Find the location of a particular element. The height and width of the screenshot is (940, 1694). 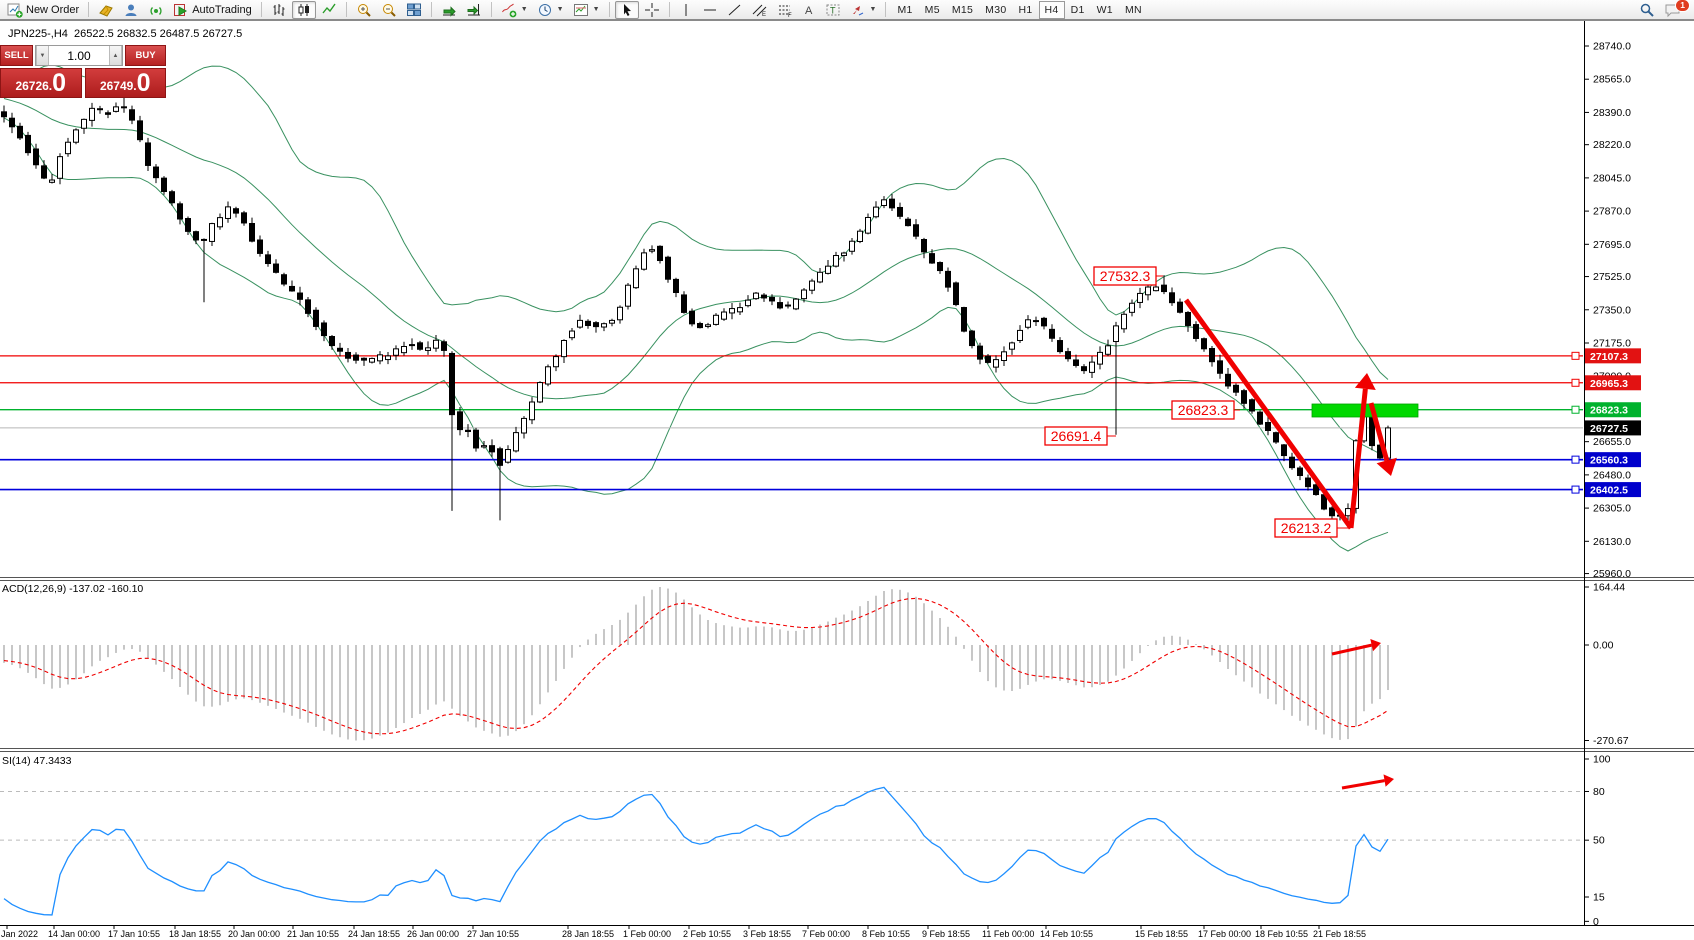

timeframe-M5: M5 is located at coordinates (932, 9).